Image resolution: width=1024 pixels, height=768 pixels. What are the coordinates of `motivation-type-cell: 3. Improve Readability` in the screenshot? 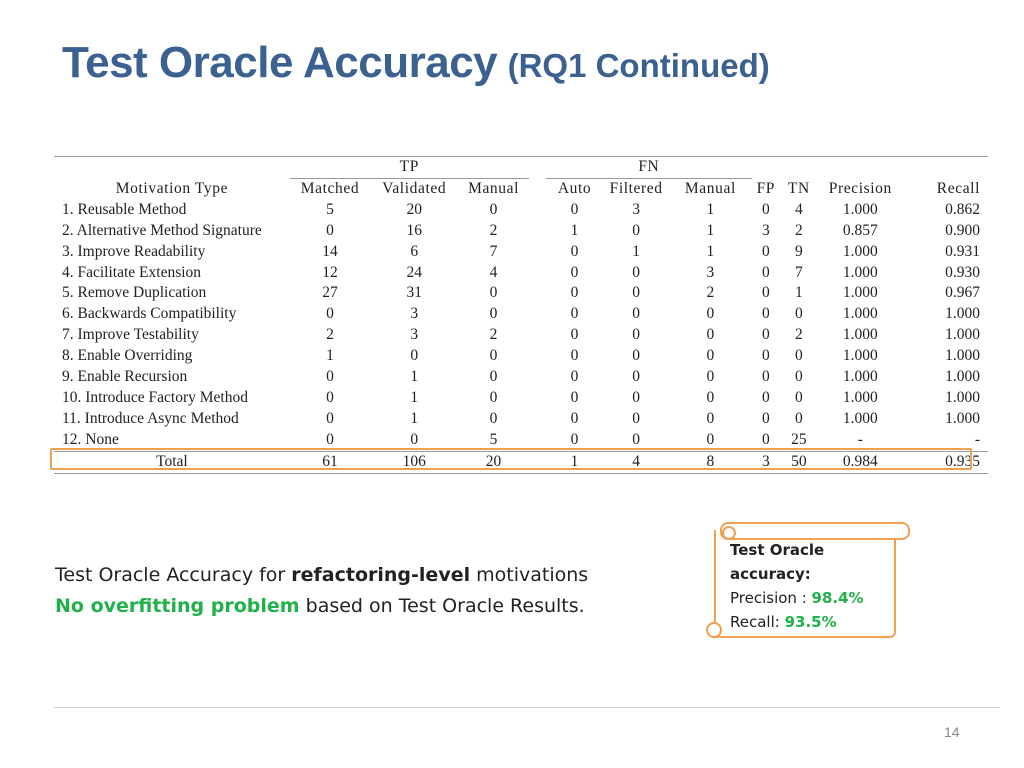 It's located at (134, 251).